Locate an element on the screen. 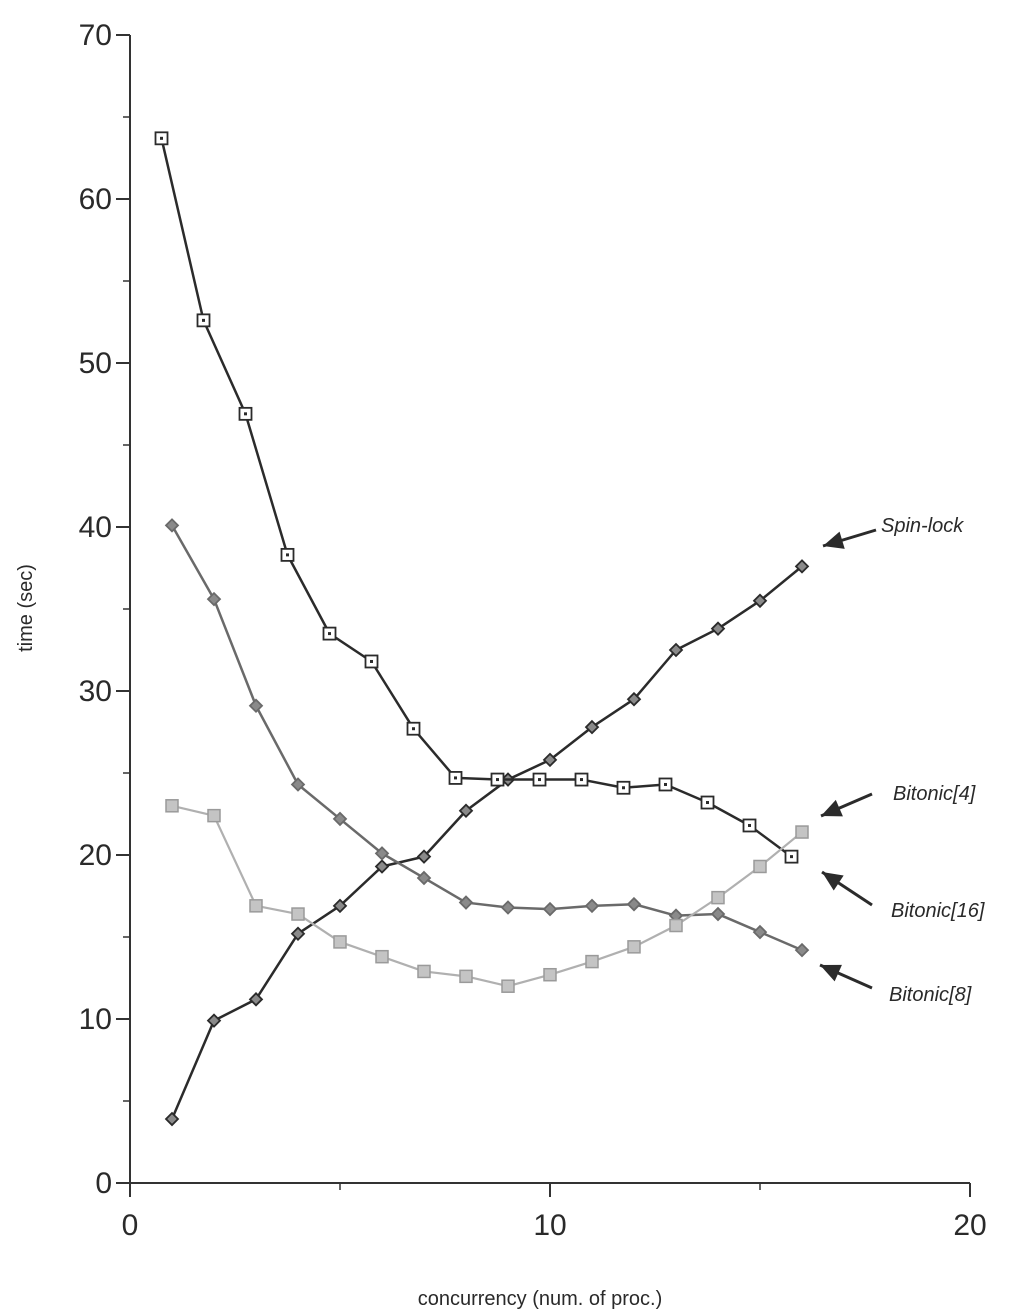 This screenshot has height=1314, width=1014. annotation-bitonic-4: Bitonic[4] is located at coordinates (934, 794).